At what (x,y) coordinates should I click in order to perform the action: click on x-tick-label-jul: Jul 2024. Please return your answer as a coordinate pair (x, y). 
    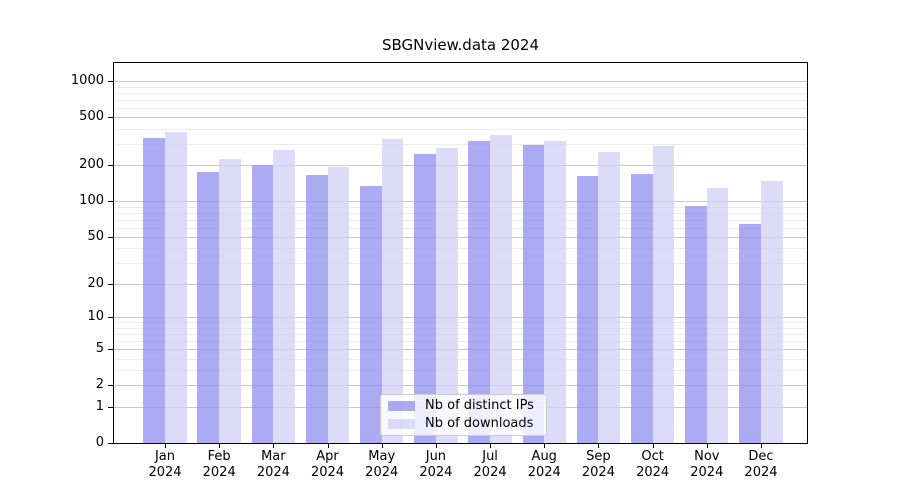
    Looking at the image, I should click on (490, 464).